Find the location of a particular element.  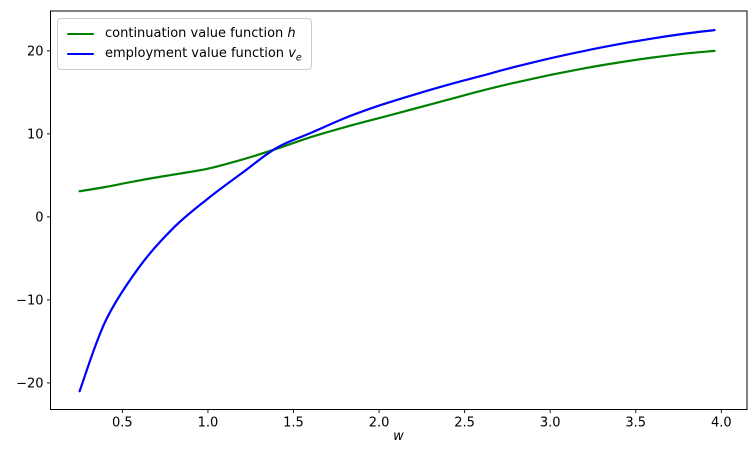

y-tick-label: 0 is located at coordinates (39, 217).